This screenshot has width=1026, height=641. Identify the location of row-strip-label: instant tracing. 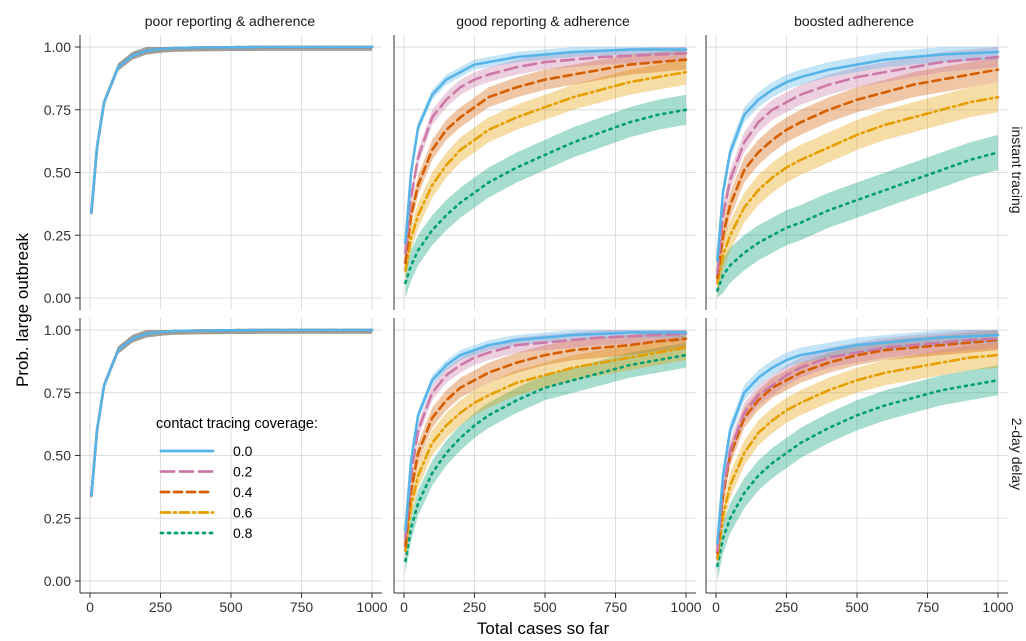
(1017, 169).